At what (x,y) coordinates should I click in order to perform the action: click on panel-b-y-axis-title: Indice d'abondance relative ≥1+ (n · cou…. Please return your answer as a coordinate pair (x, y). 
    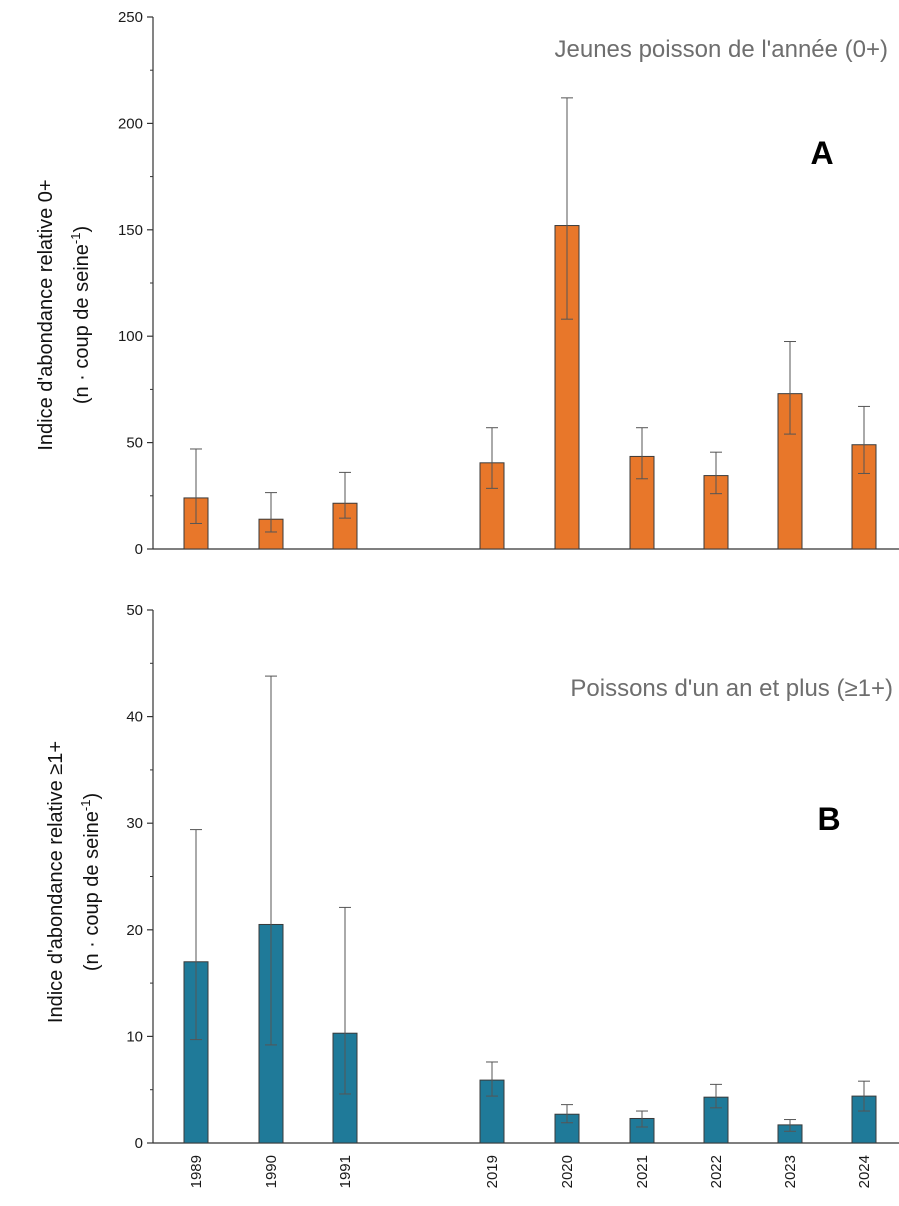
    Looking at the image, I should click on (74, 882).